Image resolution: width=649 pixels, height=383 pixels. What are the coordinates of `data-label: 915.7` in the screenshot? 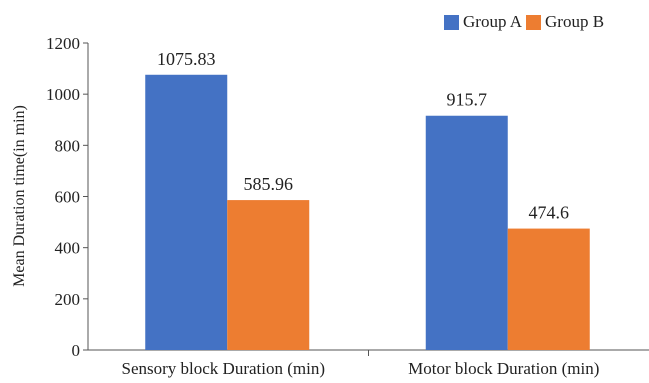 It's located at (467, 100).